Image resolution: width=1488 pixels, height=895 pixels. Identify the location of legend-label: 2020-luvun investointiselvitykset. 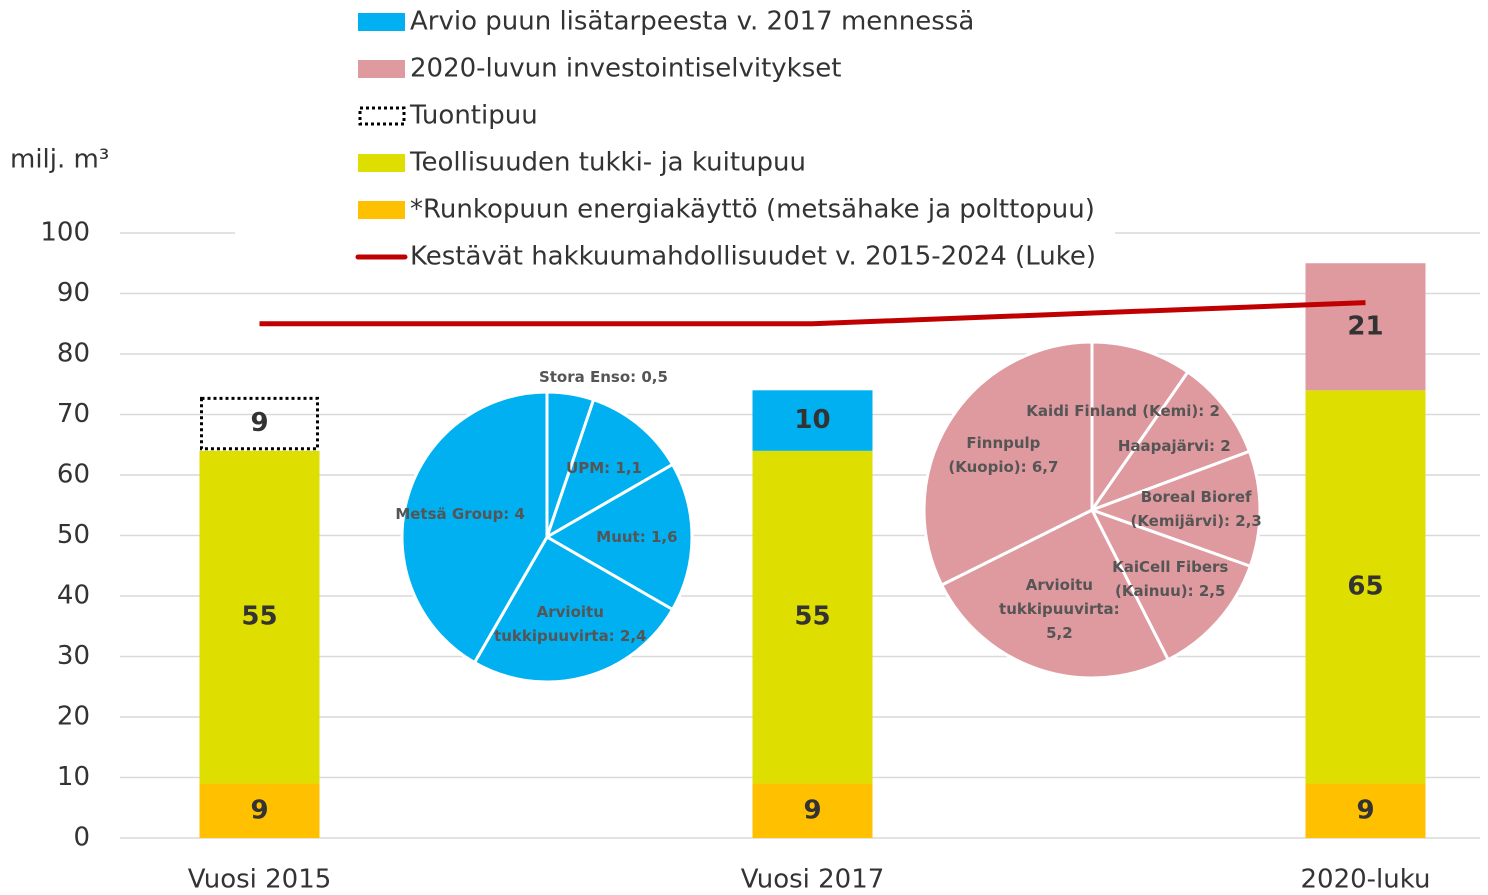
(625, 69).